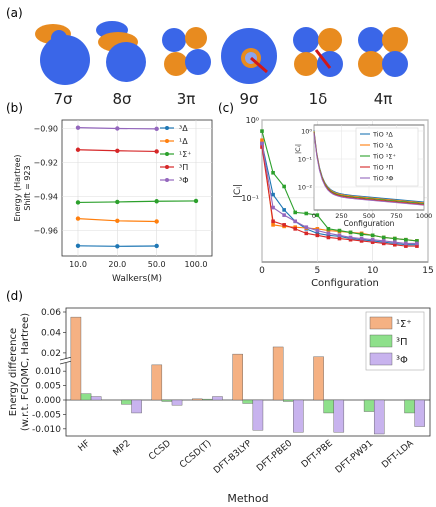 The image size is (436, 507). Describe the element at coordinates (354, 457) in the screenshot. I see `x-tick-label: DFT-PW91` at that location.